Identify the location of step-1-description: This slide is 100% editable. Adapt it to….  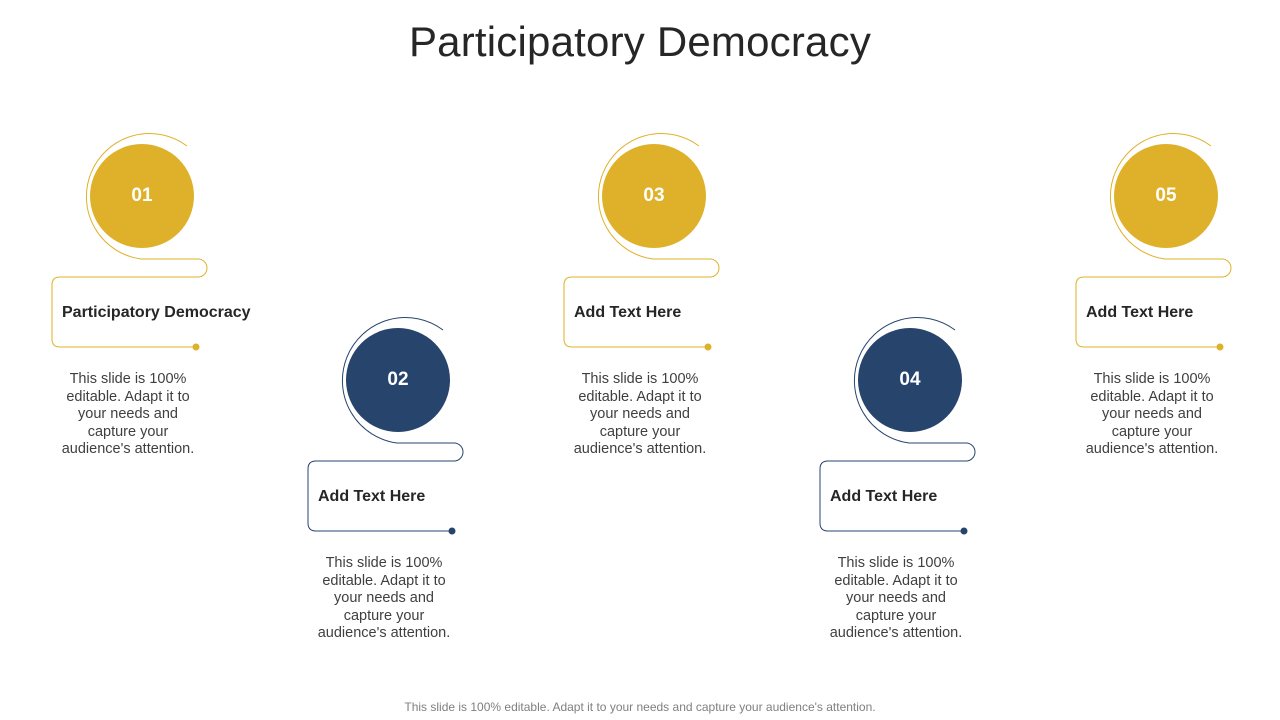
(128, 414).